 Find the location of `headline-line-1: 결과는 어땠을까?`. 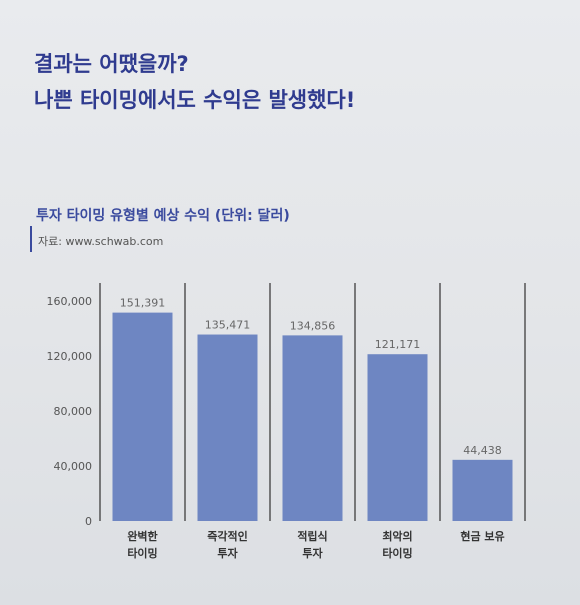

headline-line-1: 결과는 어땠을까? is located at coordinates (111, 64).